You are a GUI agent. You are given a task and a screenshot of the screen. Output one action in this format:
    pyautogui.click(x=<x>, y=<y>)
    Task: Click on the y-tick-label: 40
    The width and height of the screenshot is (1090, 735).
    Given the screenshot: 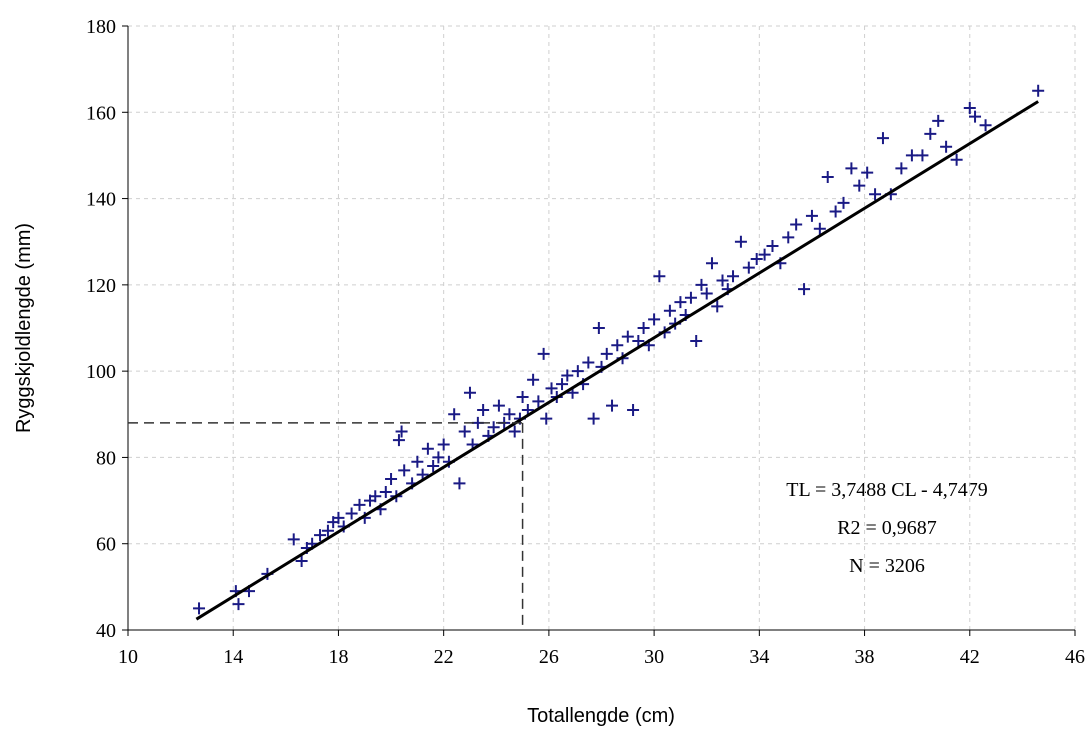 What is the action you would take?
    pyautogui.click(x=106, y=631)
    